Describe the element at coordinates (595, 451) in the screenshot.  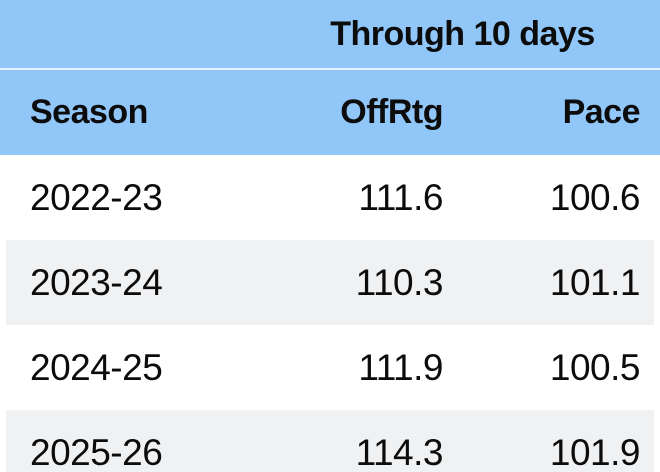
I see `pace-cell: 101.9` at that location.